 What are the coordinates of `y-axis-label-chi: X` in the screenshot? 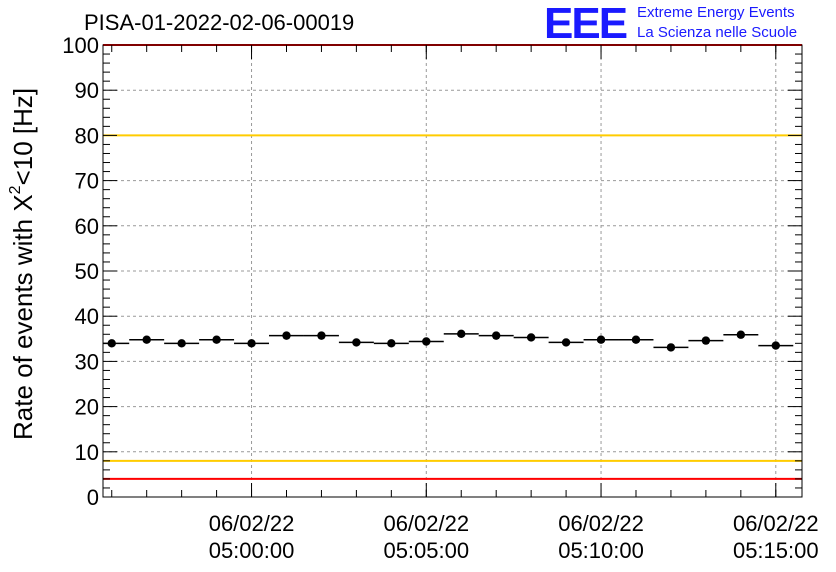 It's located at (23, 202).